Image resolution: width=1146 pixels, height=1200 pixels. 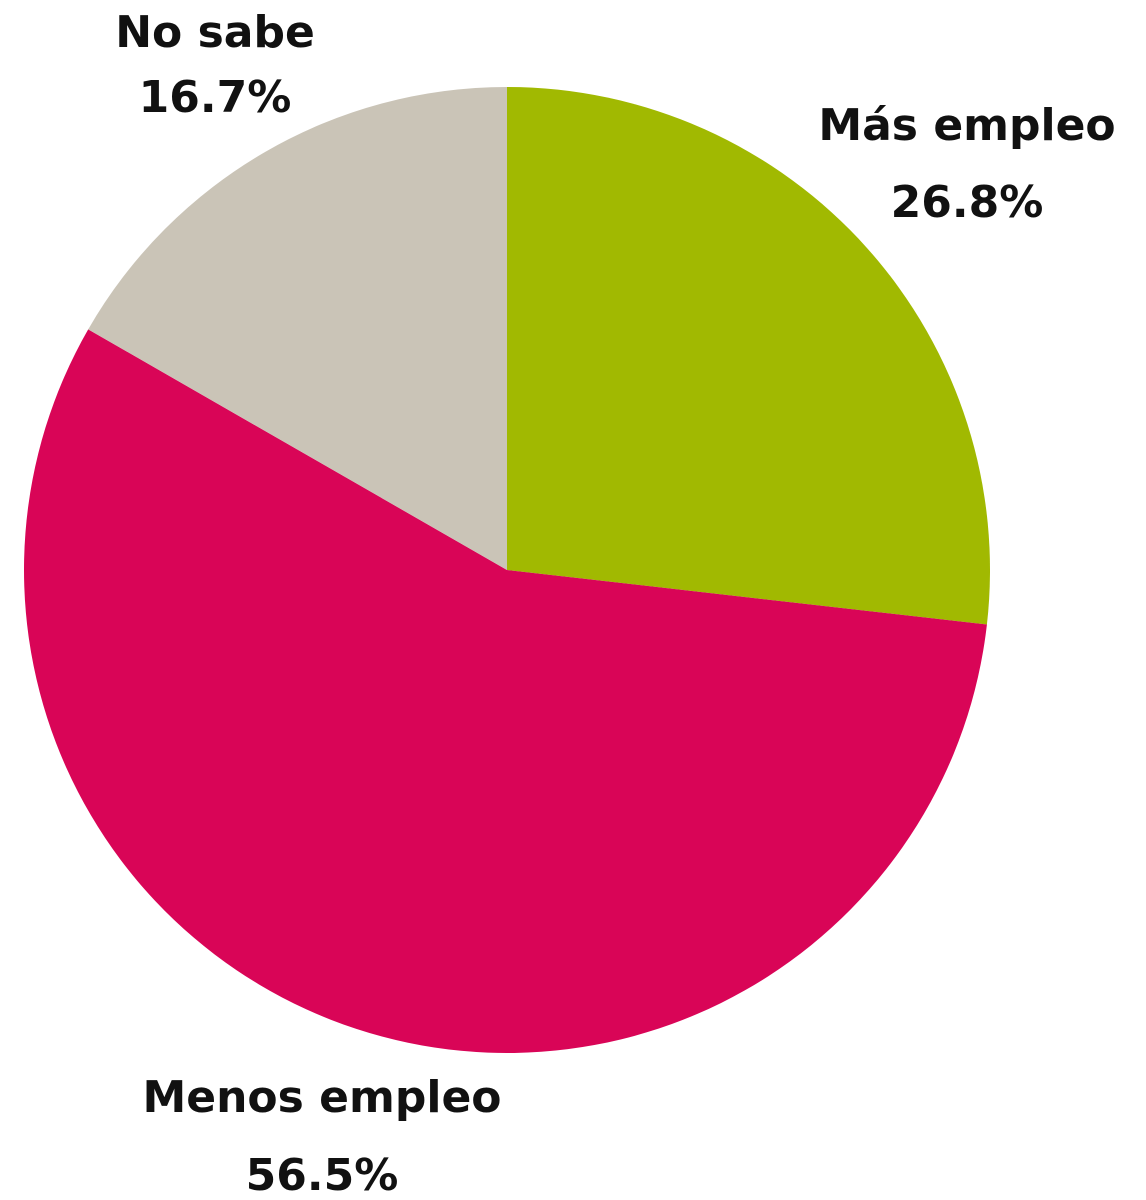 What do you see at coordinates (966, 125) in the screenshot?
I see `slice-label: Más empleo` at bounding box center [966, 125].